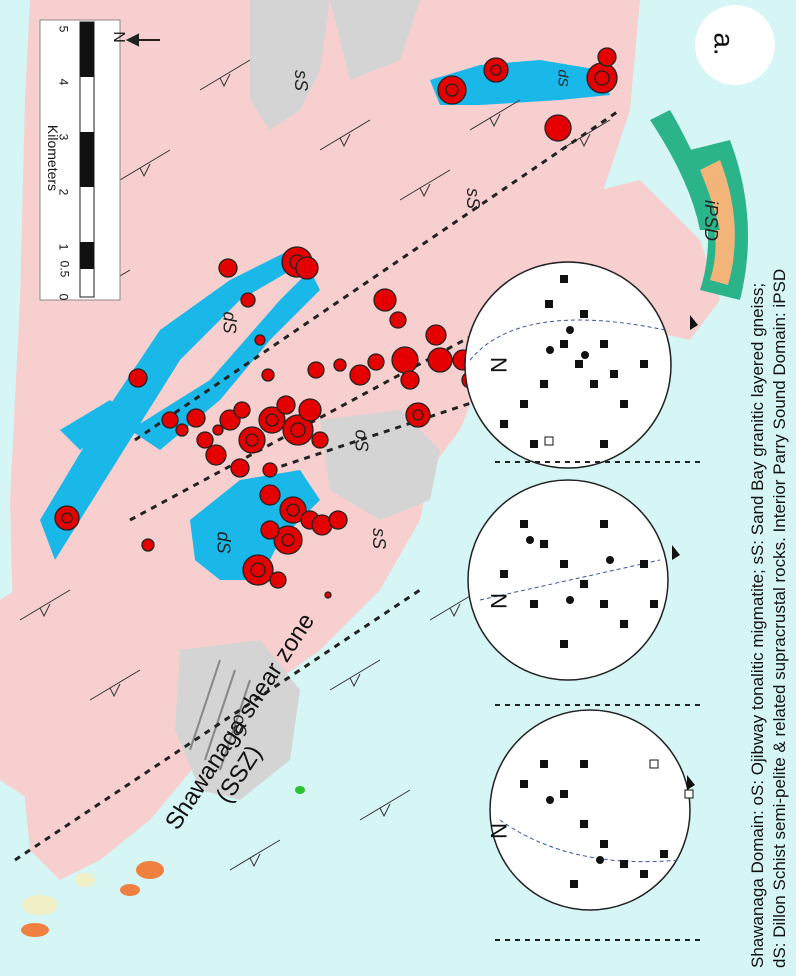 The image size is (796, 976). Describe the element at coordinates (229, 322) in the screenshot. I see `unit-label-dS-2: dS` at that location.